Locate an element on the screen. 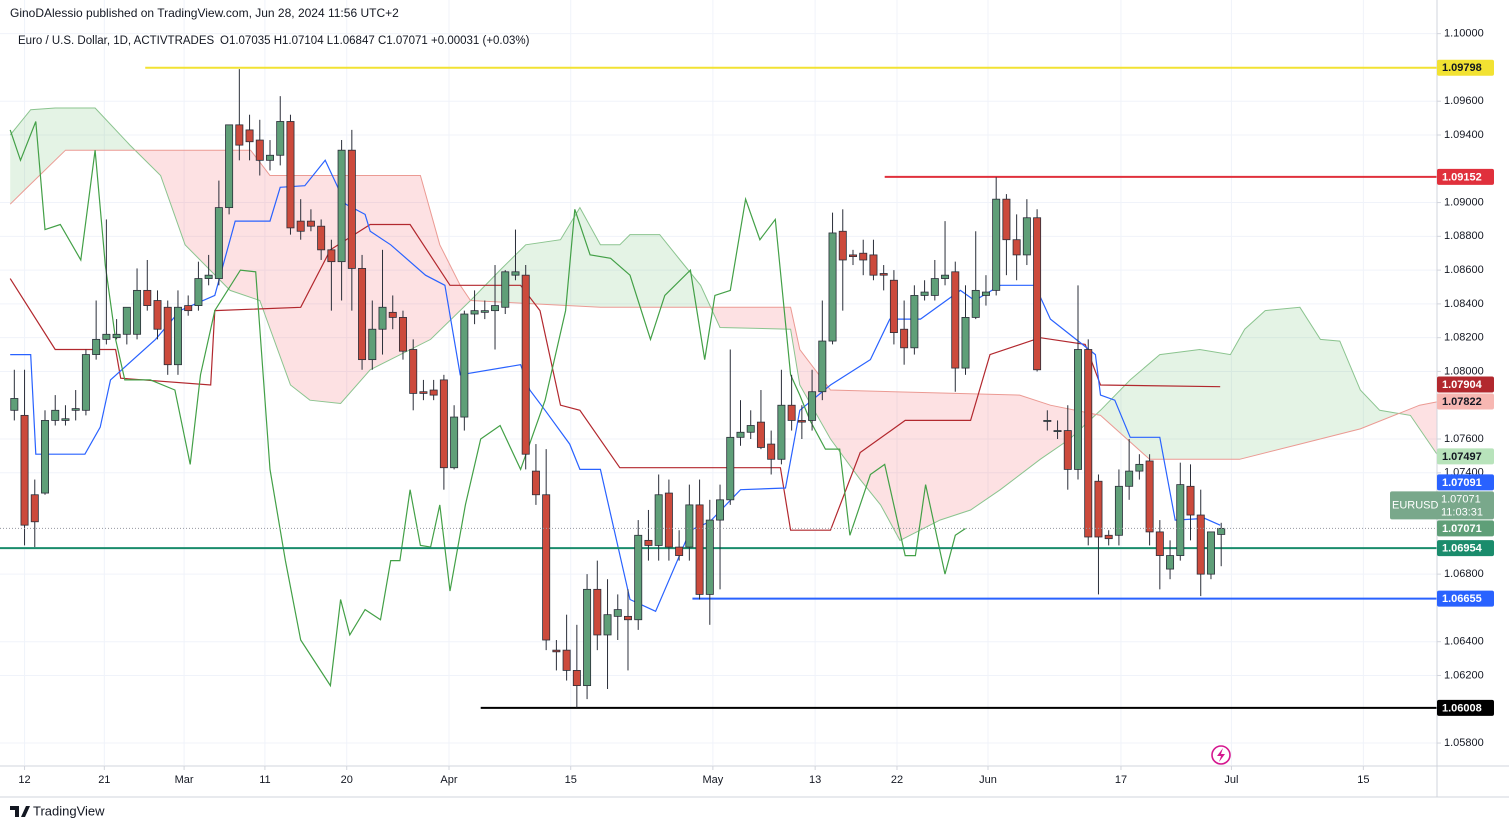 The image size is (1509, 830). price-label: 1.06008 is located at coordinates (1462, 708).